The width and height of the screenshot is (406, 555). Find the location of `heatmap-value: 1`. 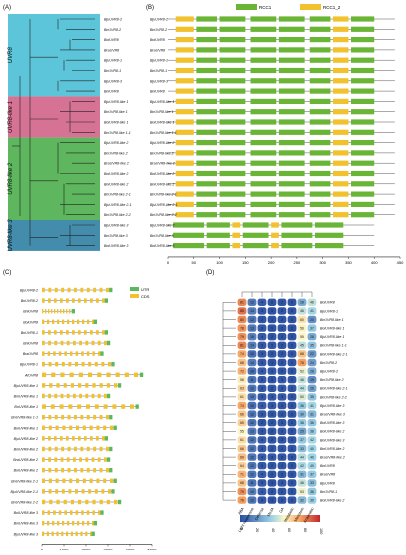

heatmap-value: 1 is located at coordinates (272, 380).